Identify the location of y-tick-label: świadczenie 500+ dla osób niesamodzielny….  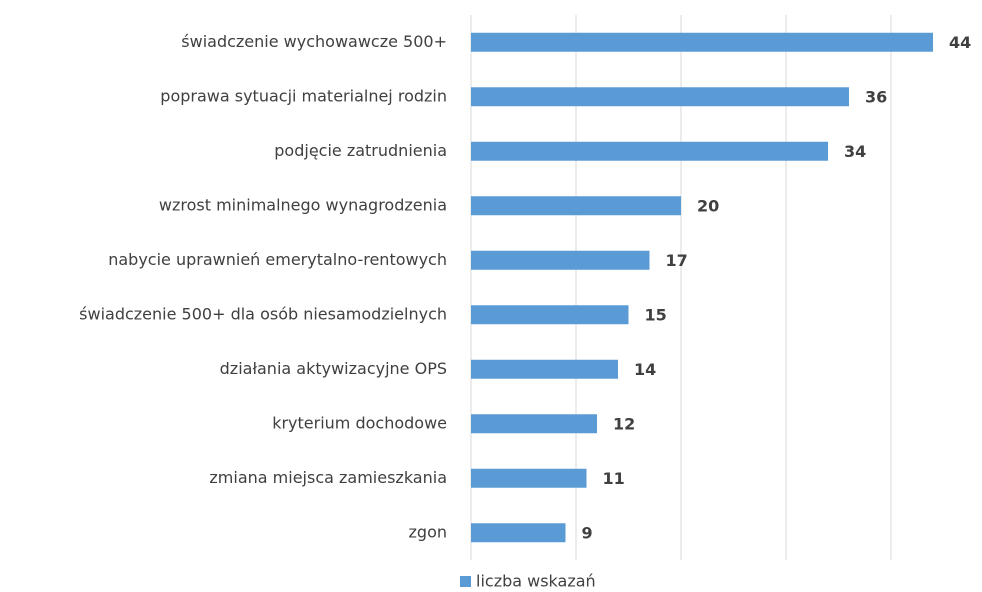
(263, 313).